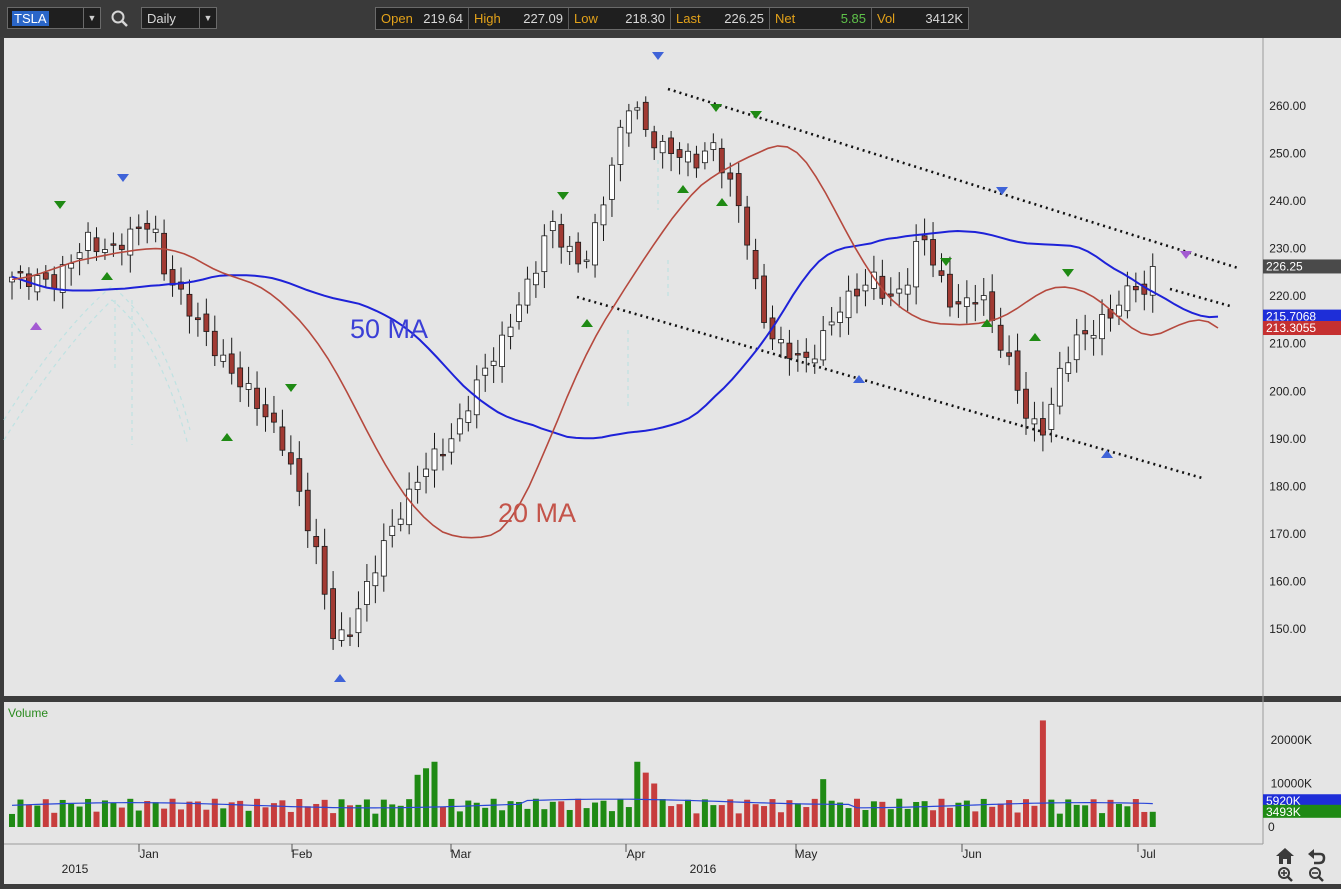 This screenshot has height=889, width=1341. What do you see at coordinates (1287, 154) in the screenshot?
I see `y-tick-label: 250.00` at bounding box center [1287, 154].